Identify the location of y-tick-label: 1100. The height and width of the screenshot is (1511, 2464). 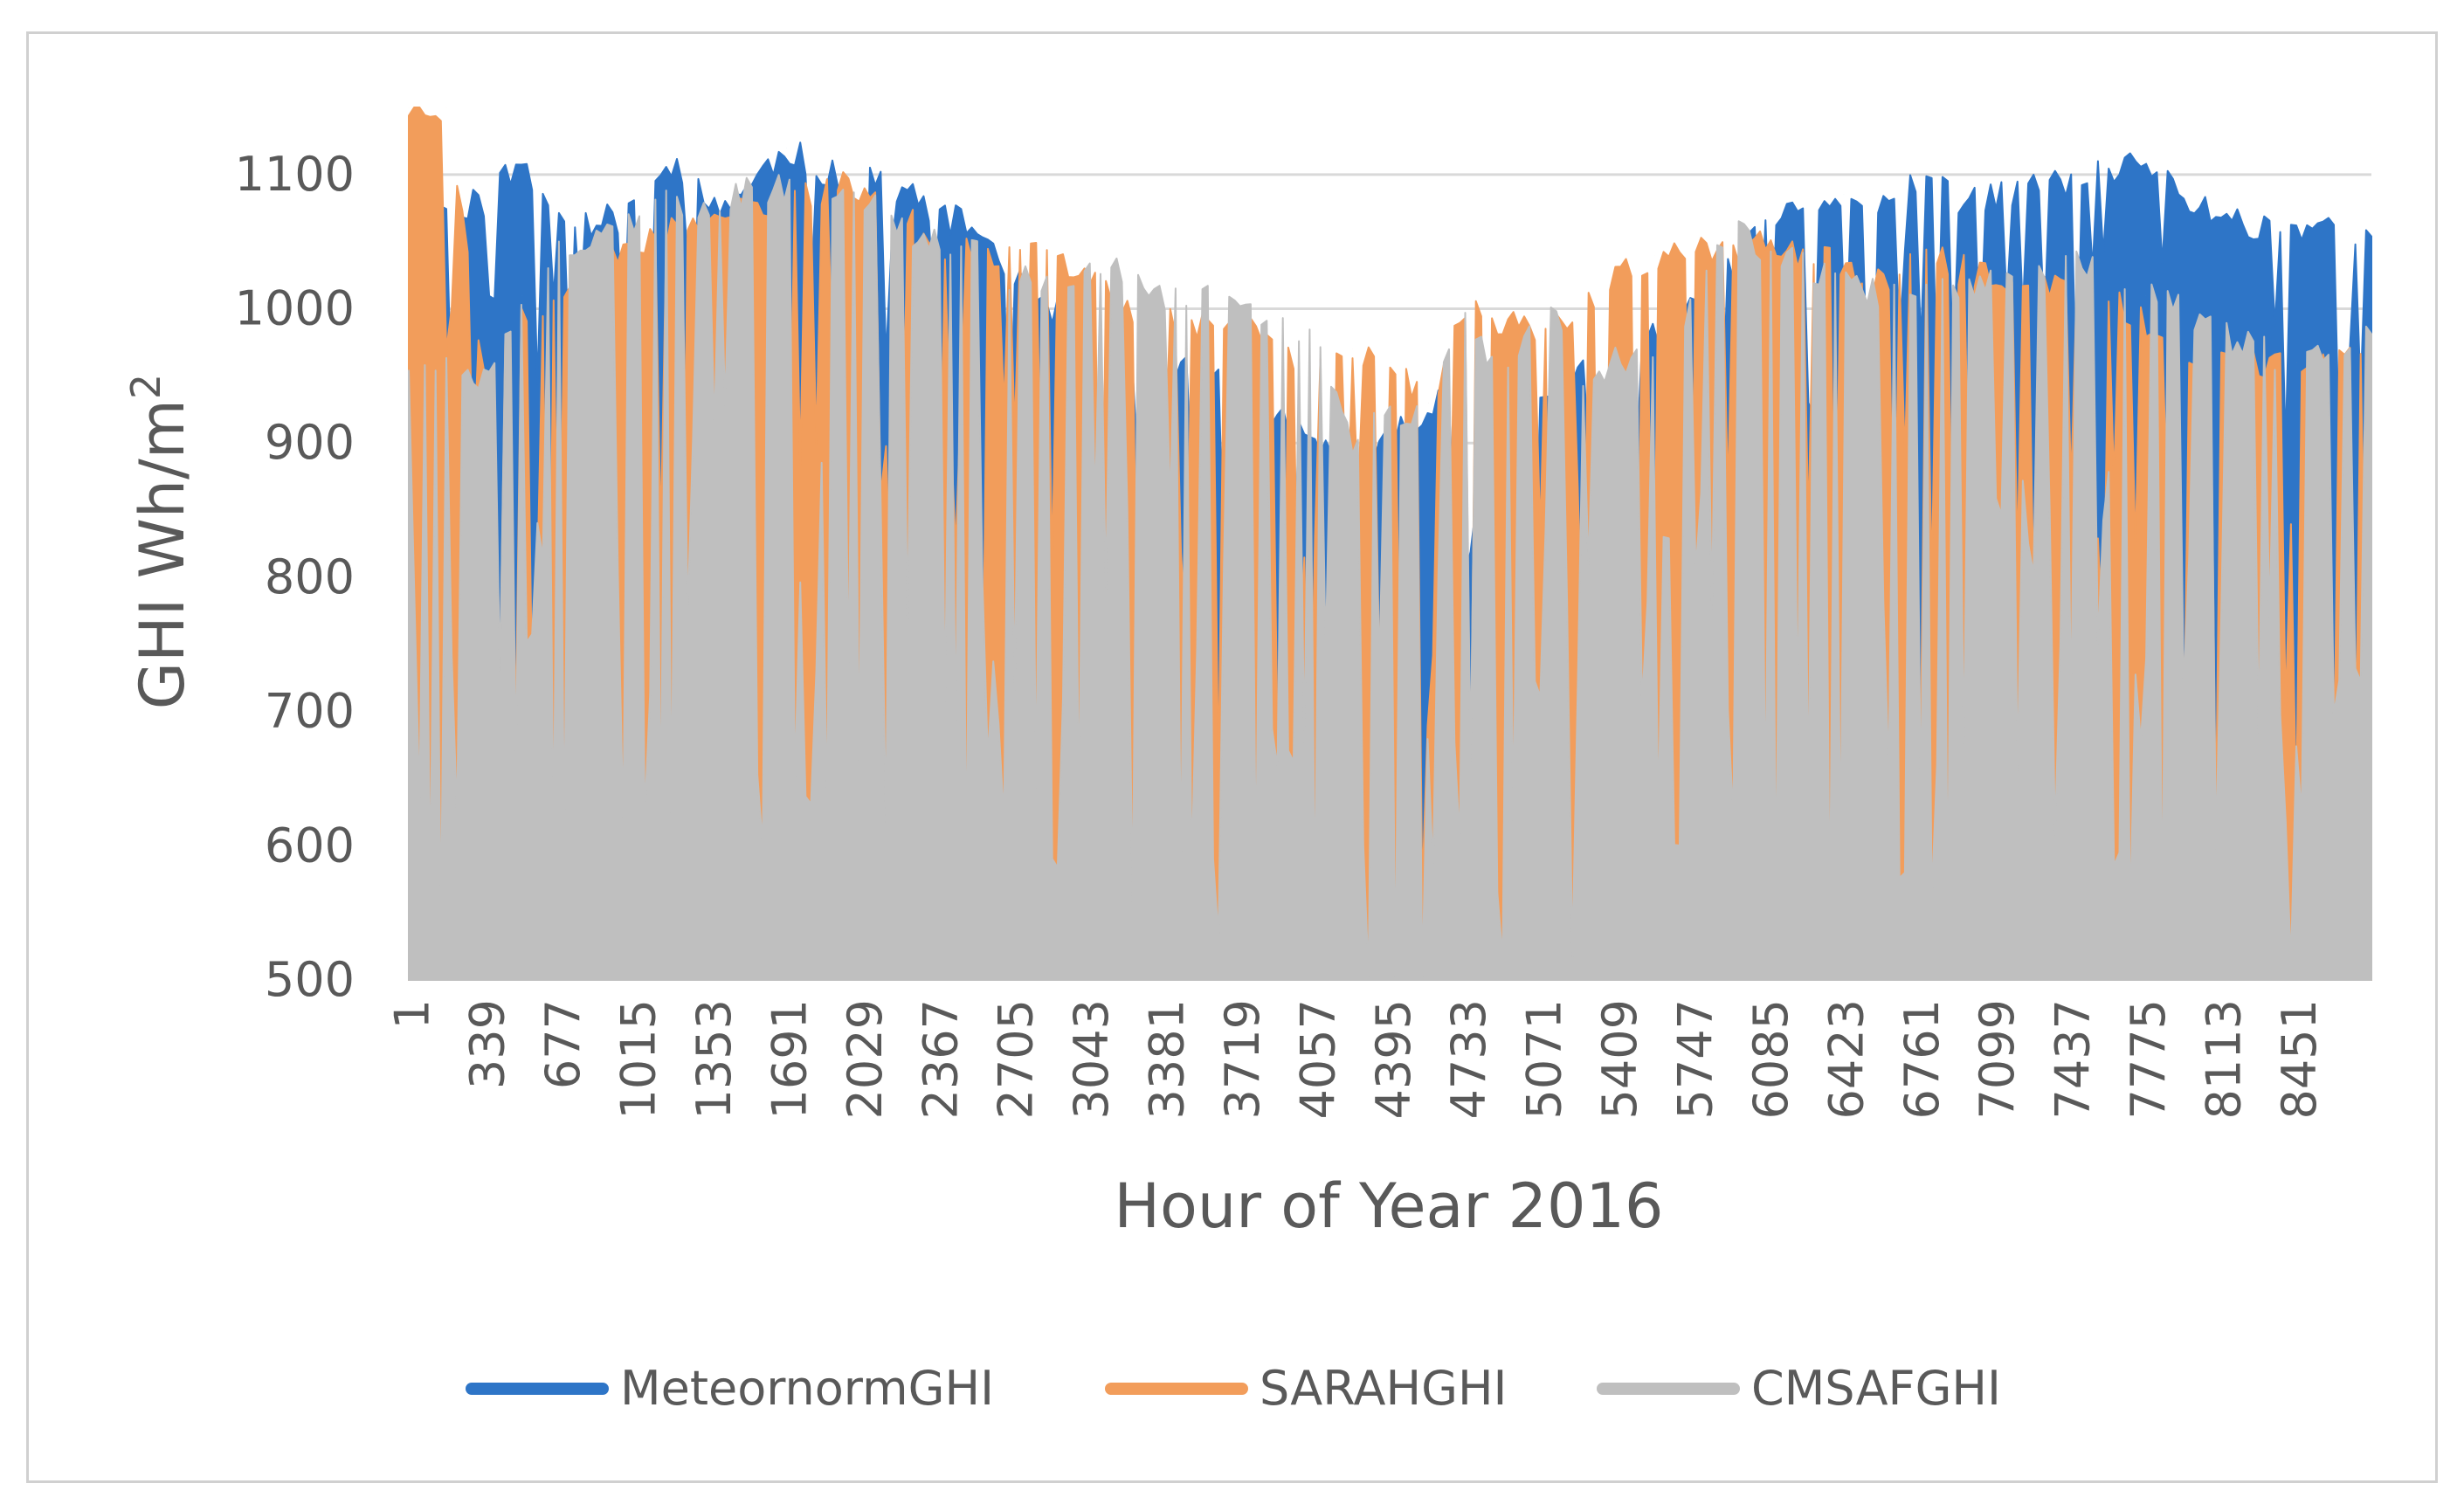
(295, 174).